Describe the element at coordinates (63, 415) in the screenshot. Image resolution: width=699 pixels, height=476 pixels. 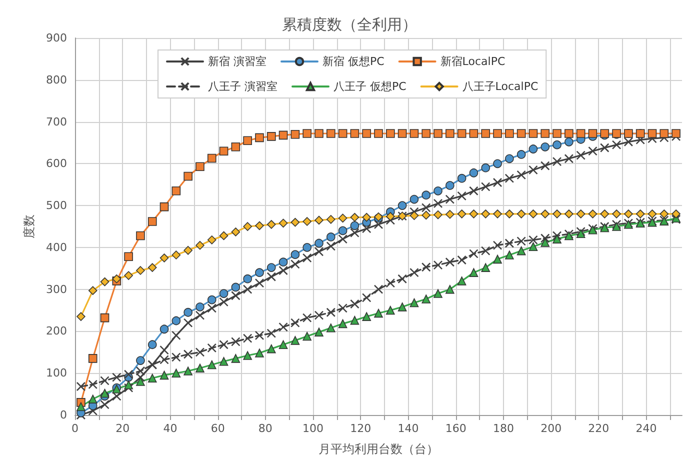
I see `y-tick-label: 0` at that location.